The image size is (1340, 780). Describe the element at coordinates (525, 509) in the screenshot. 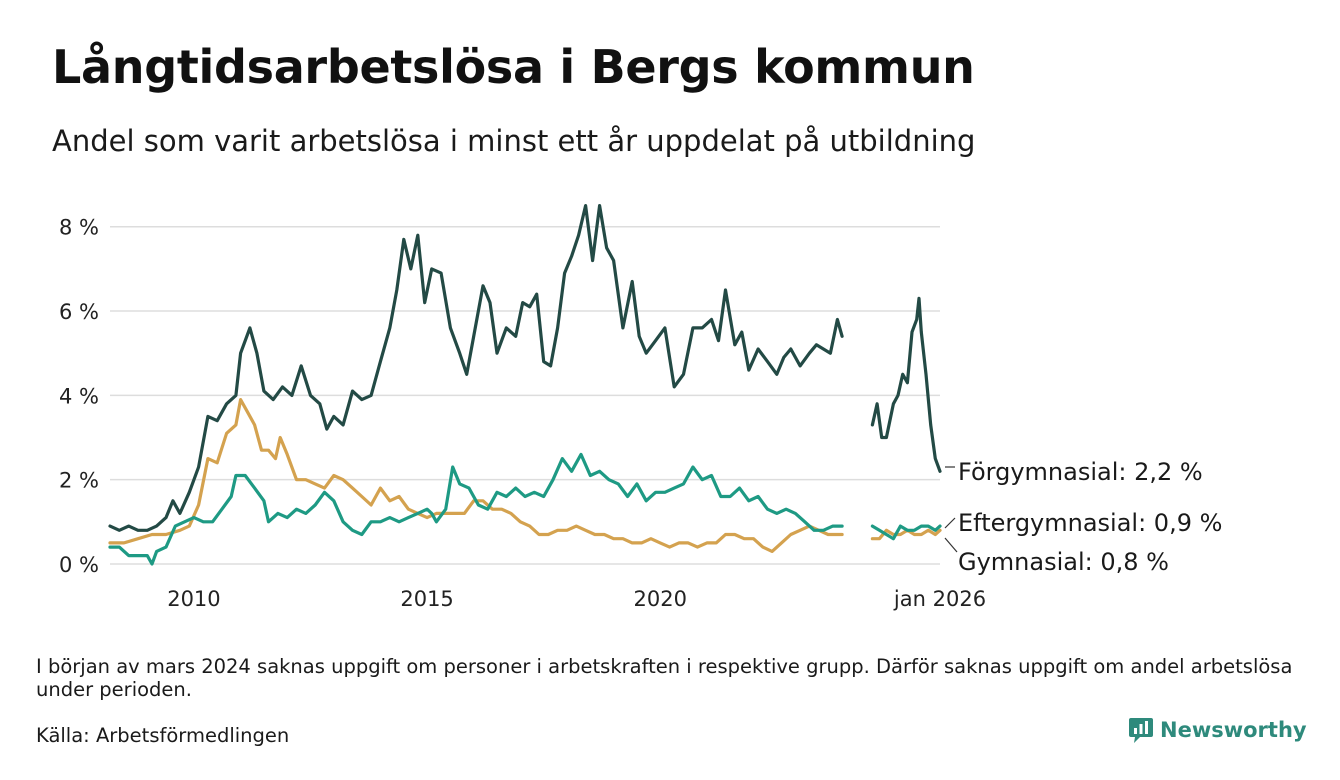

I see `series-line-eftergymnasial` at that location.